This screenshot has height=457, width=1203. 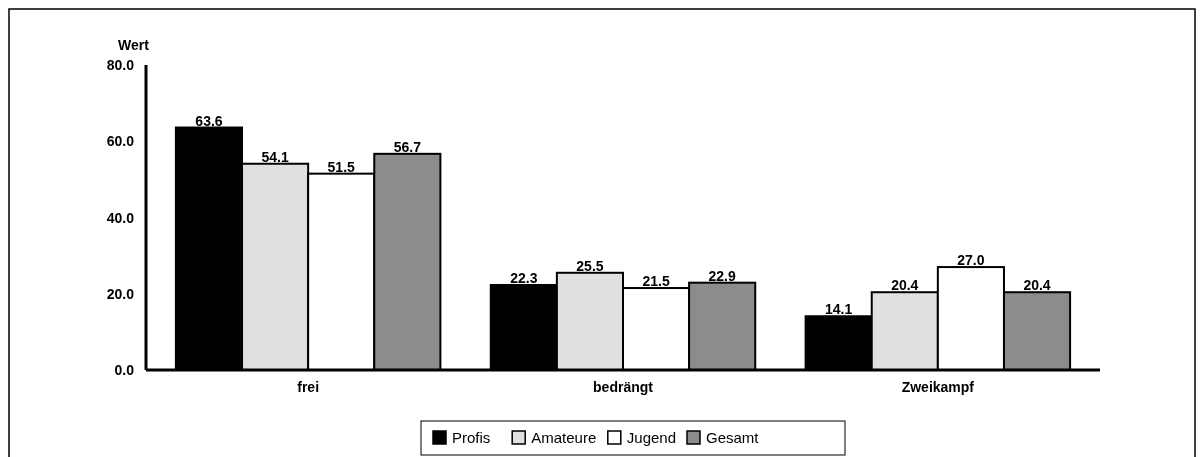 I want to click on data-label: 21.5, so click(x=656, y=281).